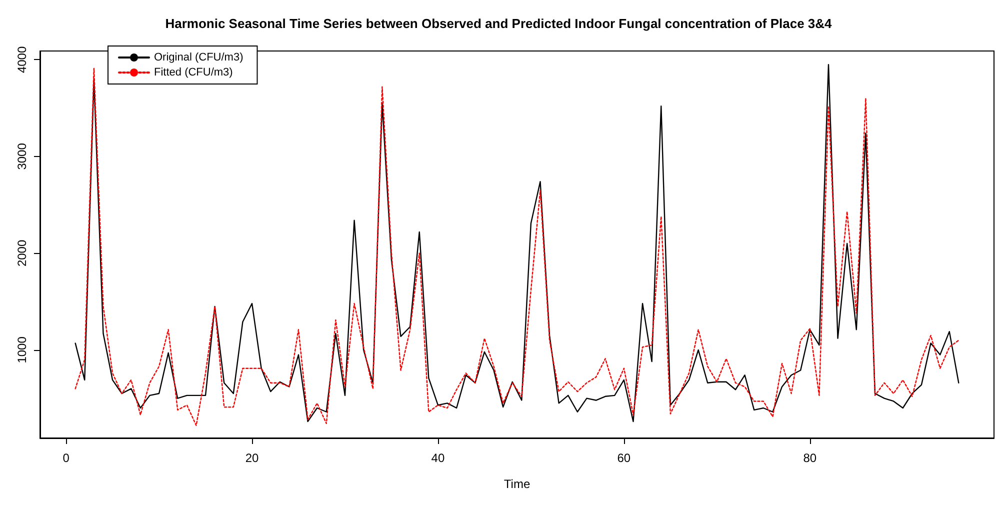 The image size is (997, 507). What do you see at coordinates (438, 458) in the screenshot?
I see `x-tick-label: 40` at bounding box center [438, 458].